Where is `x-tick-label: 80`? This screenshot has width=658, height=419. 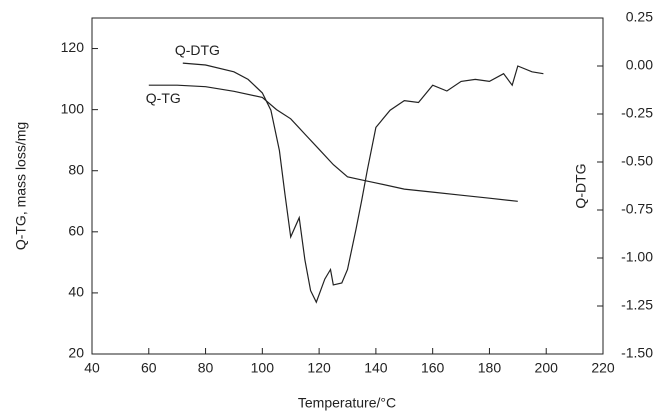
x-tick-label: 80 is located at coordinates (206, 368).